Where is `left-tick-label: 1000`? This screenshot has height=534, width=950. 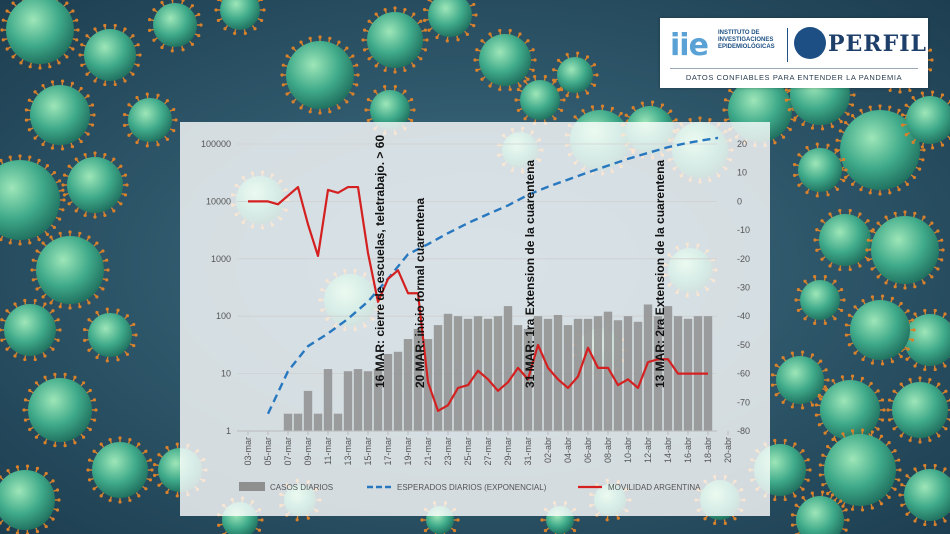 left-tick-label: 1000 is located at coordinates (221, 259).